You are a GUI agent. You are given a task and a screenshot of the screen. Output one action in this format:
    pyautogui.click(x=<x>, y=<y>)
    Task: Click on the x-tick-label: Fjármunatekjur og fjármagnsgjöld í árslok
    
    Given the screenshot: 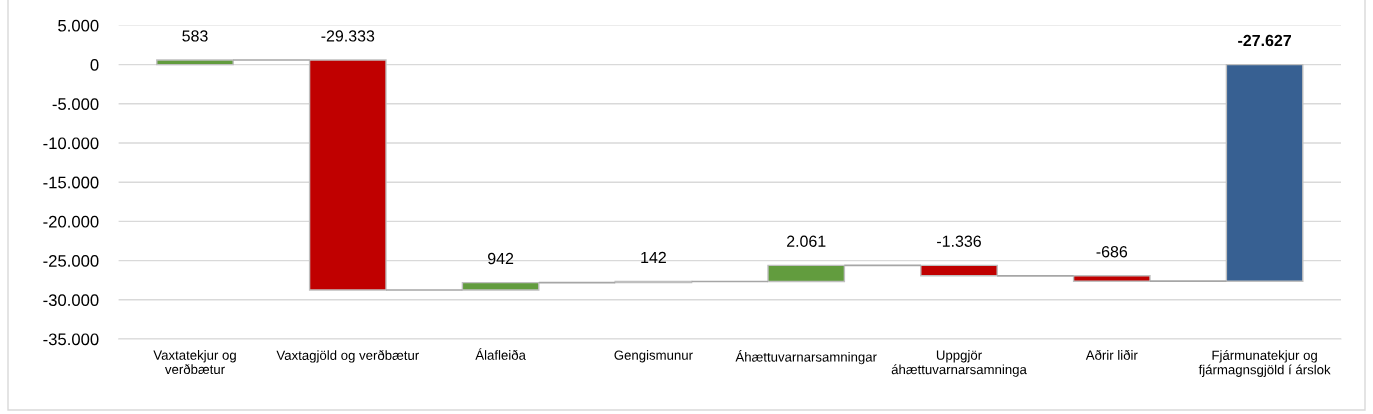 What is the action you would take?
    pyautogui.click(x=1264, y=363)
    